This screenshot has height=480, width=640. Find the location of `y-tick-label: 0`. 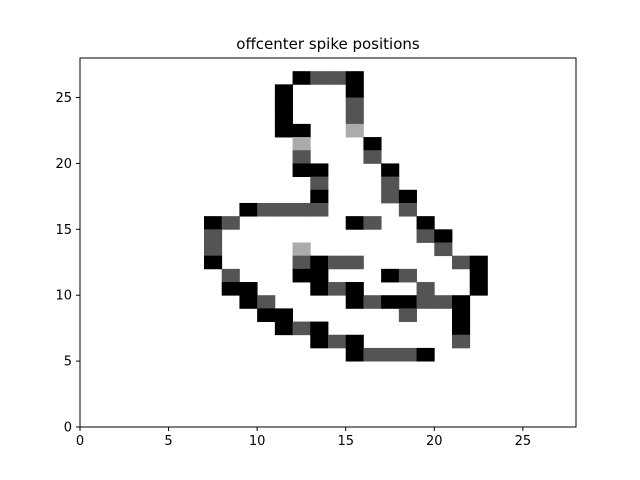

y-tick-label: 0 is located at coordinates (68, 428).